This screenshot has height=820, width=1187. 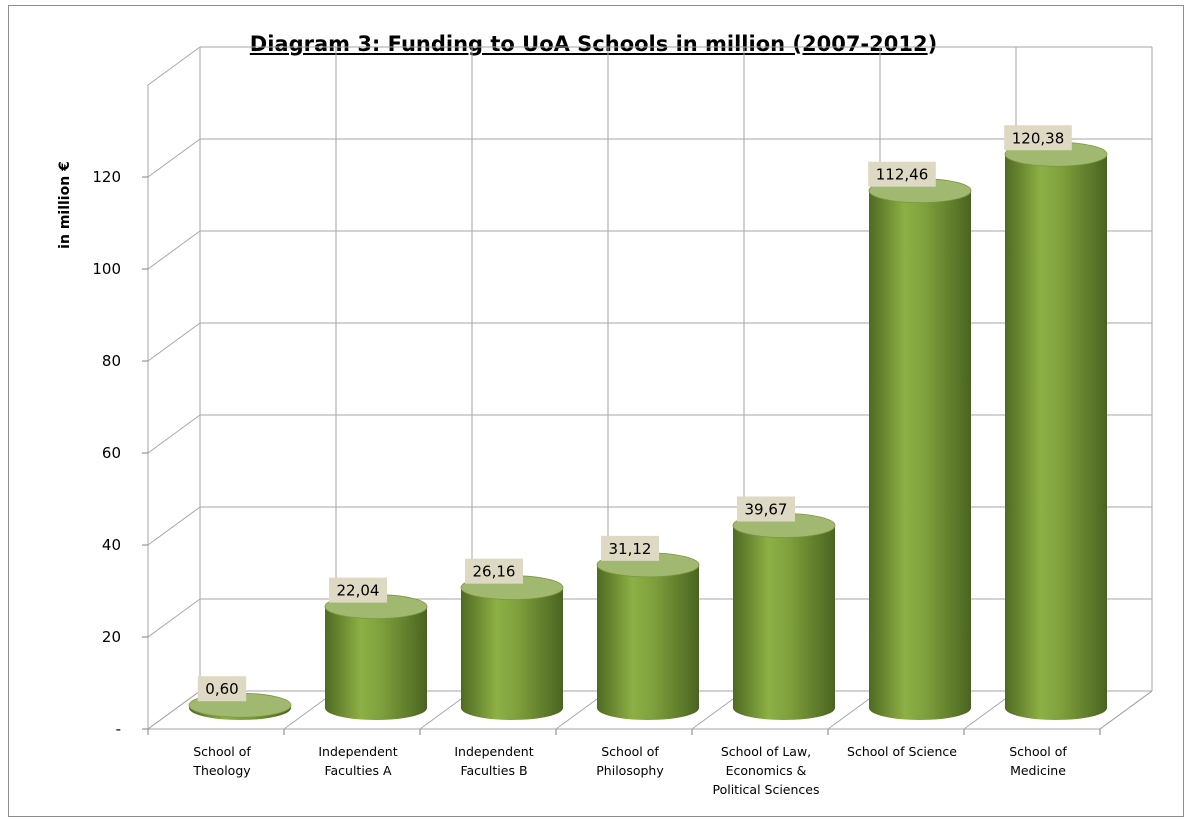 I want to click on category-label: Economics &, so click(x=766, y=770).